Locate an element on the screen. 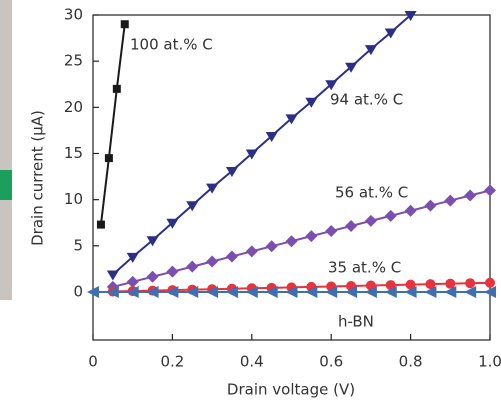 This screenshot has height=401, width=501. y-axis-label: Drain current (μA) is located at coordinates (38, 178).